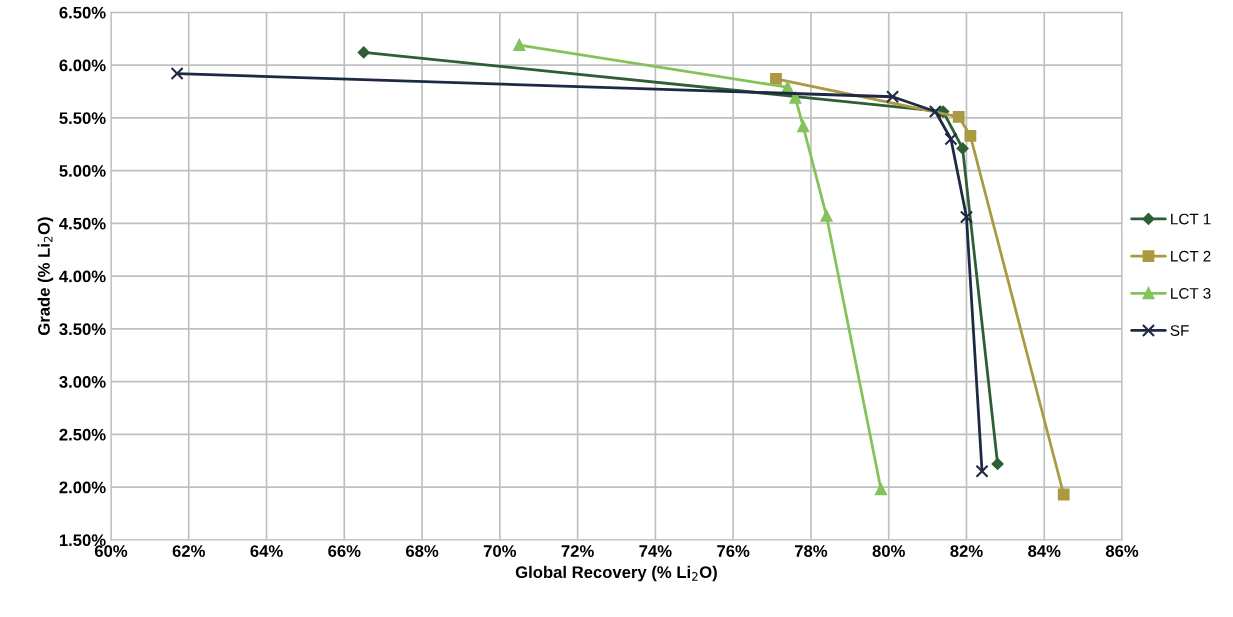  Describe the element at coordinates (82, 12) in the screenshot. I see `y-tick-label: 6.50%` at that location.